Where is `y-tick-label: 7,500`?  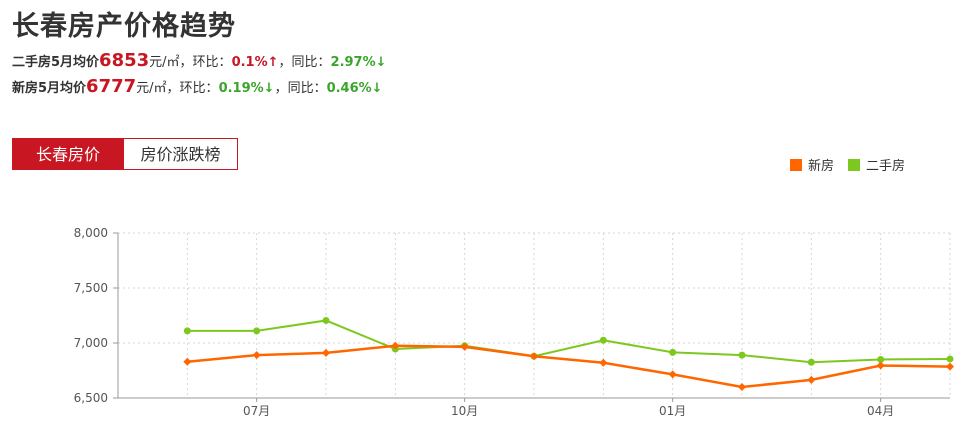
y-tick-label: 7,500 is located at coordinates (91, 288).